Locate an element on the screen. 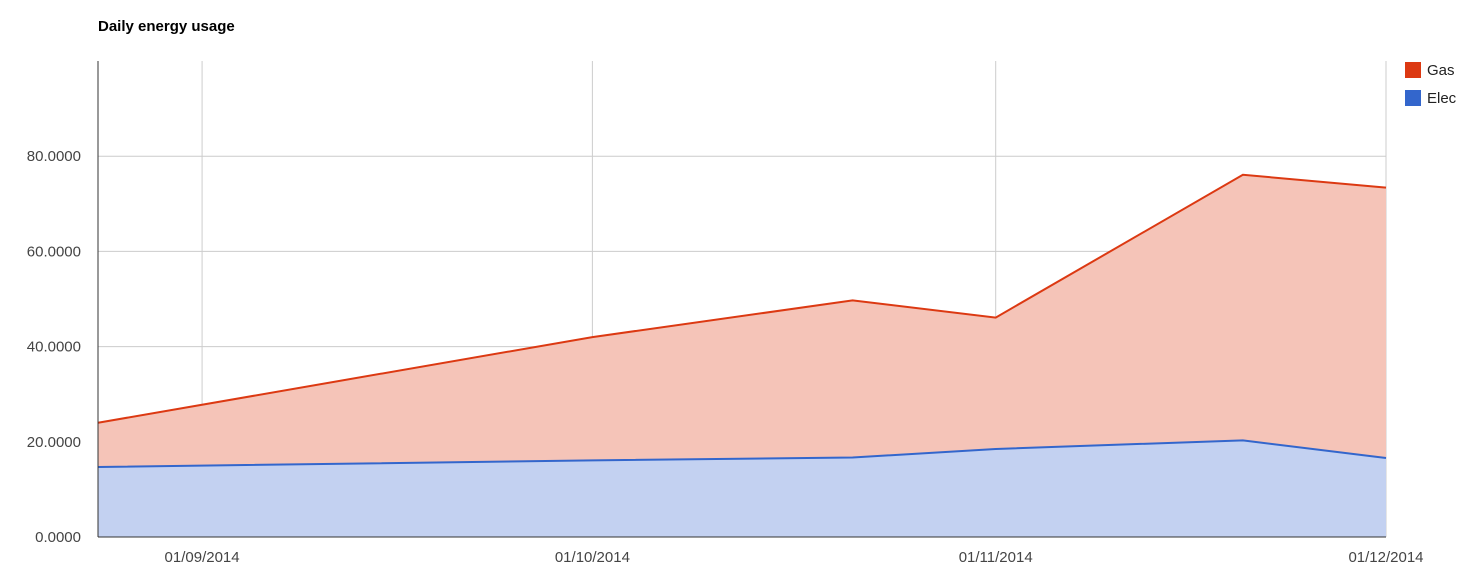  y-tick-label: 40.0000 is located at coordinates (54, 347).